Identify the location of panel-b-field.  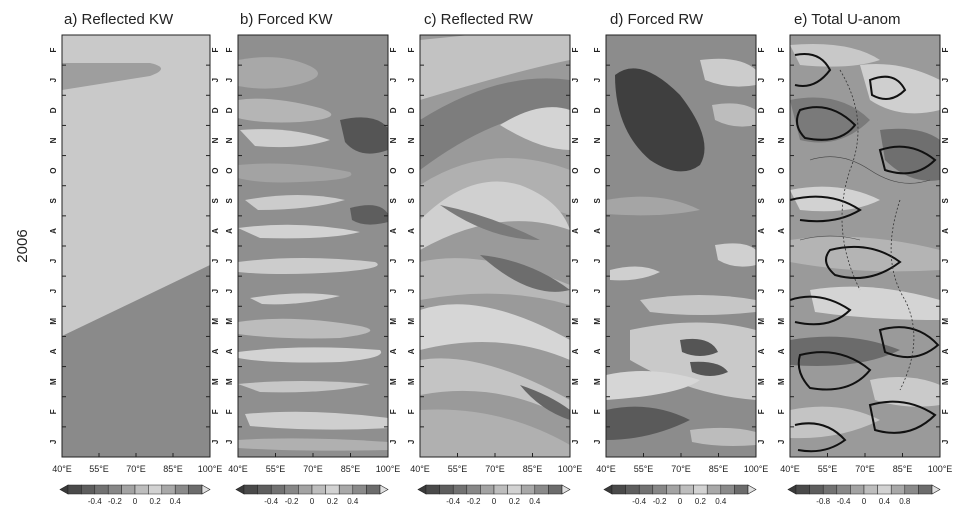
(313, 246).